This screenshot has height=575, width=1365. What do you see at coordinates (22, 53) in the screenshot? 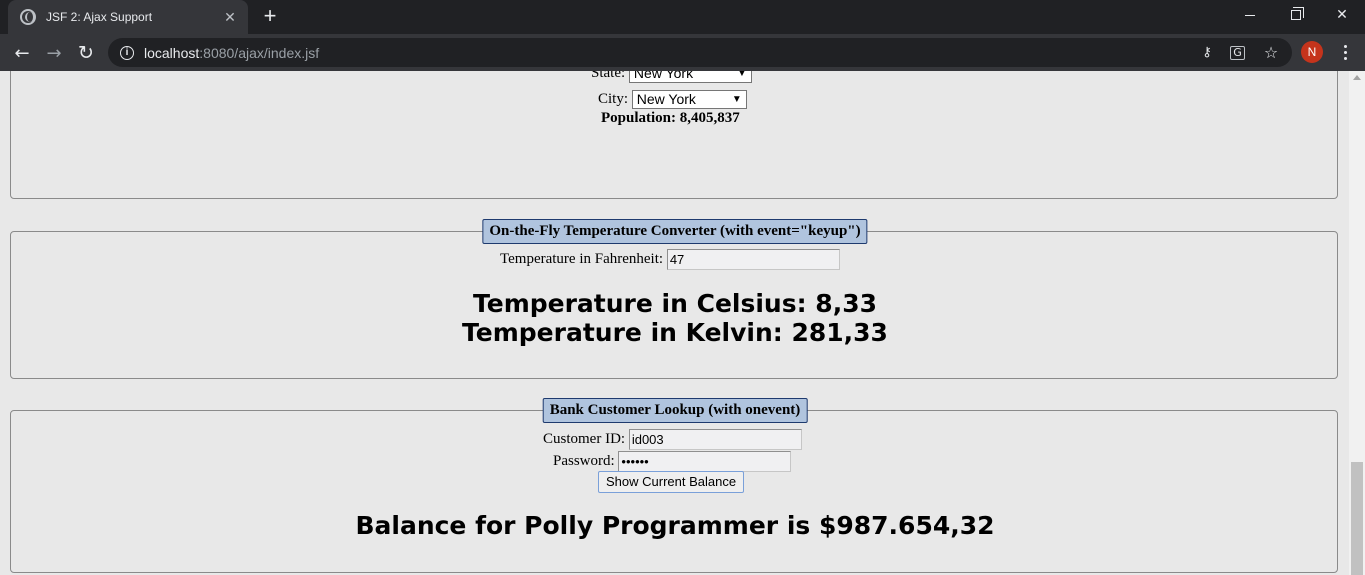
I see `back-arrow-icon: ←` at bounding box center [22, 53].